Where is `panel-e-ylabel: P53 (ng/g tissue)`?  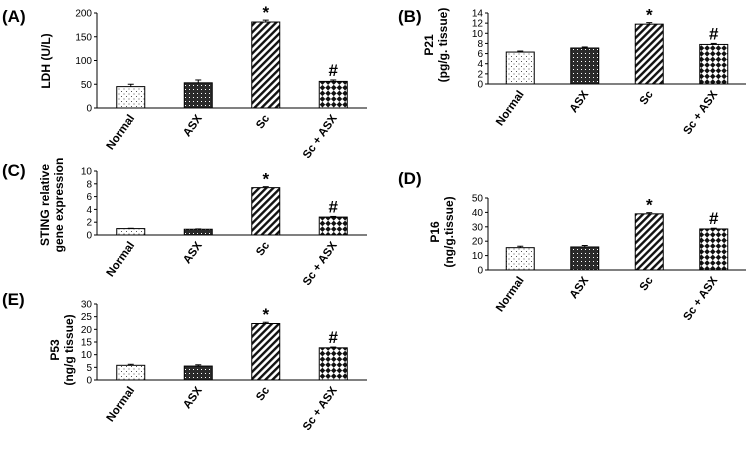 panel-e-ylabel: P53 (ng/g tissue) is located at coordinates (62, 349).